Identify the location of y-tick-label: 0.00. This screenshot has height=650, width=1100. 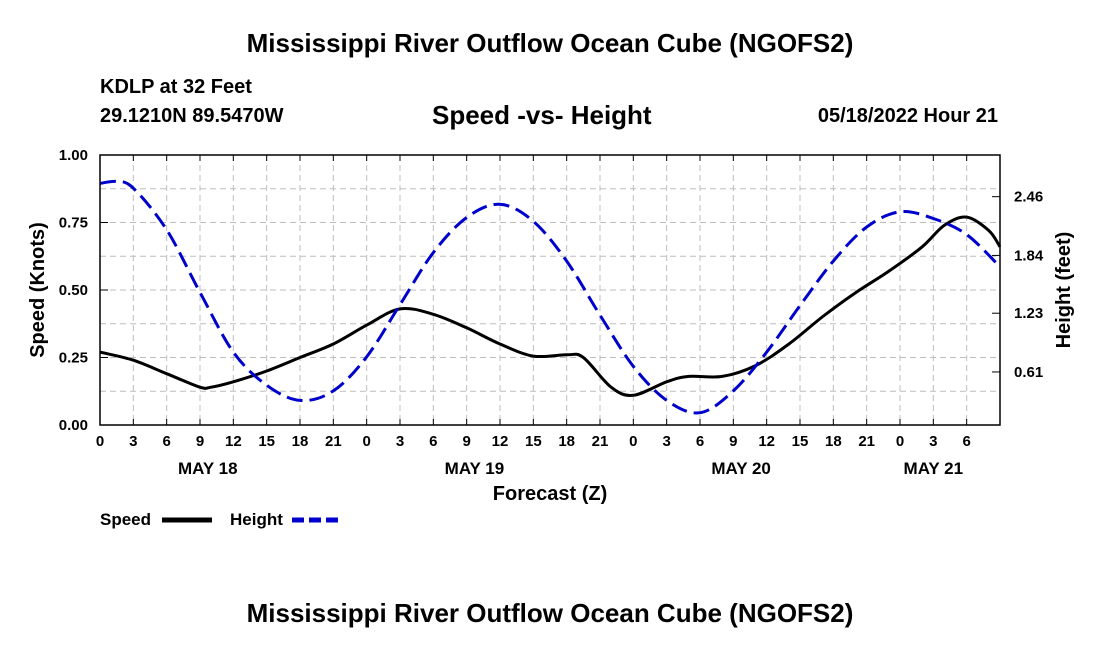
(73, 425).